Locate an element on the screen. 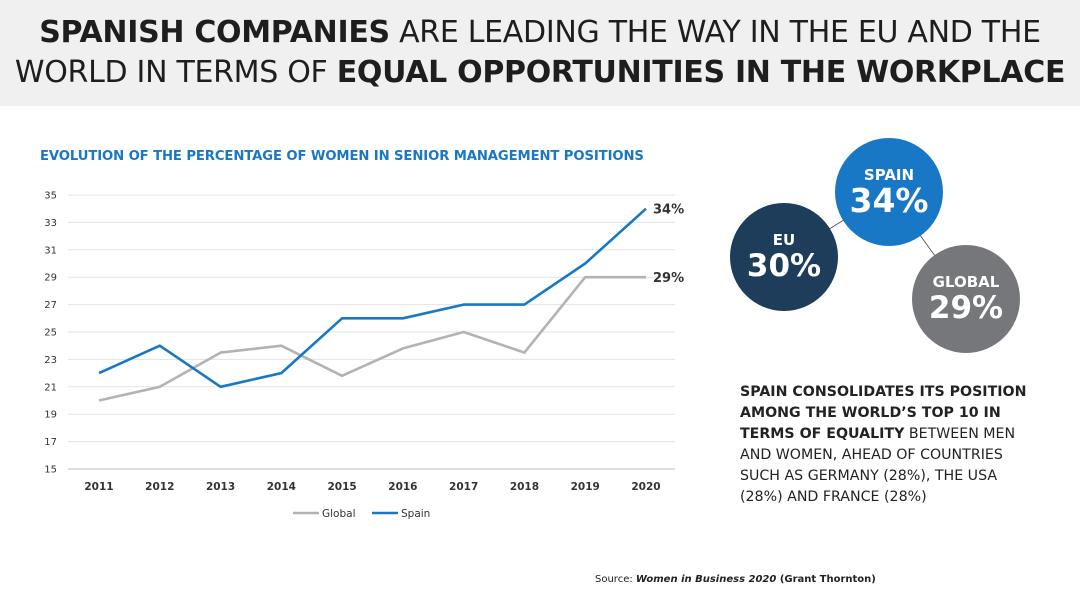 This screenshot has width=1080, height=607. headline-bold-2: EQUAL OPPORTUNITIES IN THE WORKPLACE is located at coordinates (701, 72).